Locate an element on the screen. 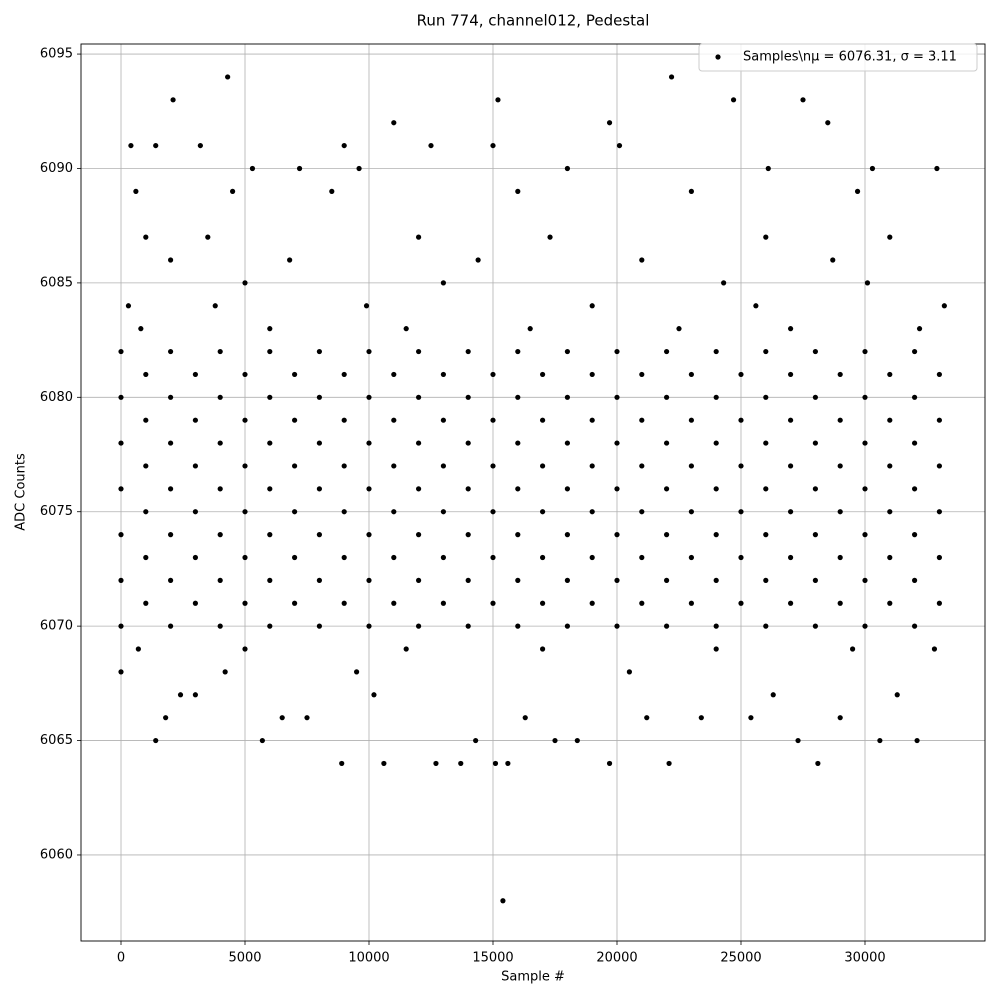  legend-box is located at coordinates (838, 57).